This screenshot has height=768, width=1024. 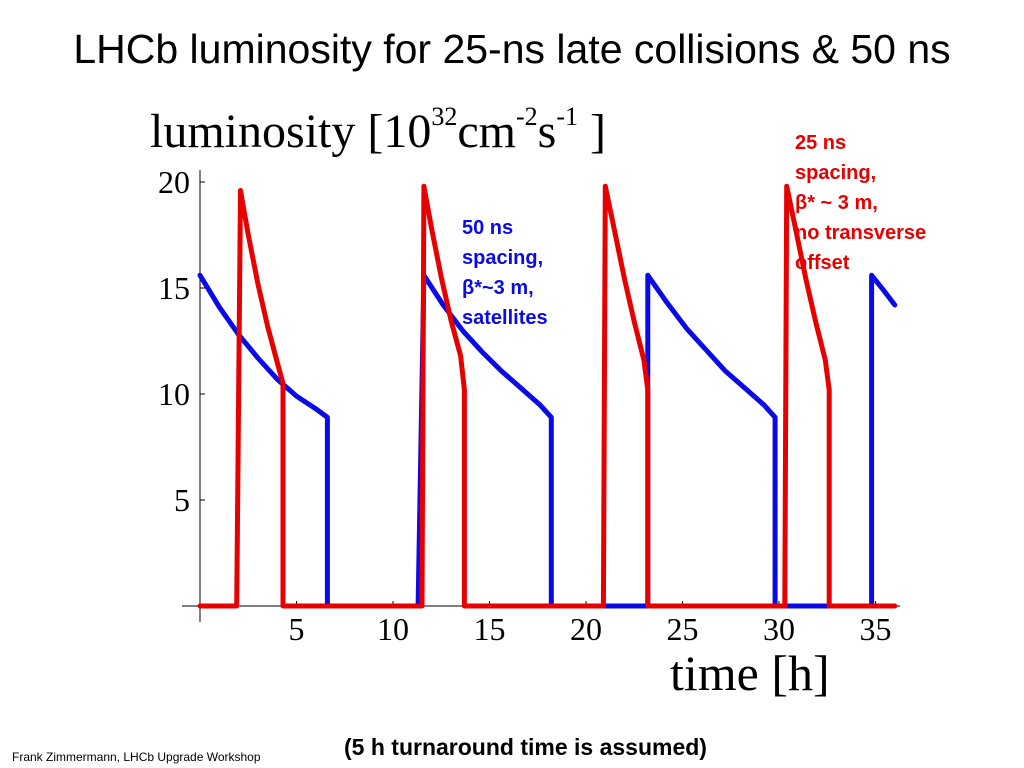 What do you see at coordinates (136, 757) in the screenshot?
I see `footer-author: Frank Zimmermann, LHCb Upgrade Workshop` at bounding box center [136, 757].